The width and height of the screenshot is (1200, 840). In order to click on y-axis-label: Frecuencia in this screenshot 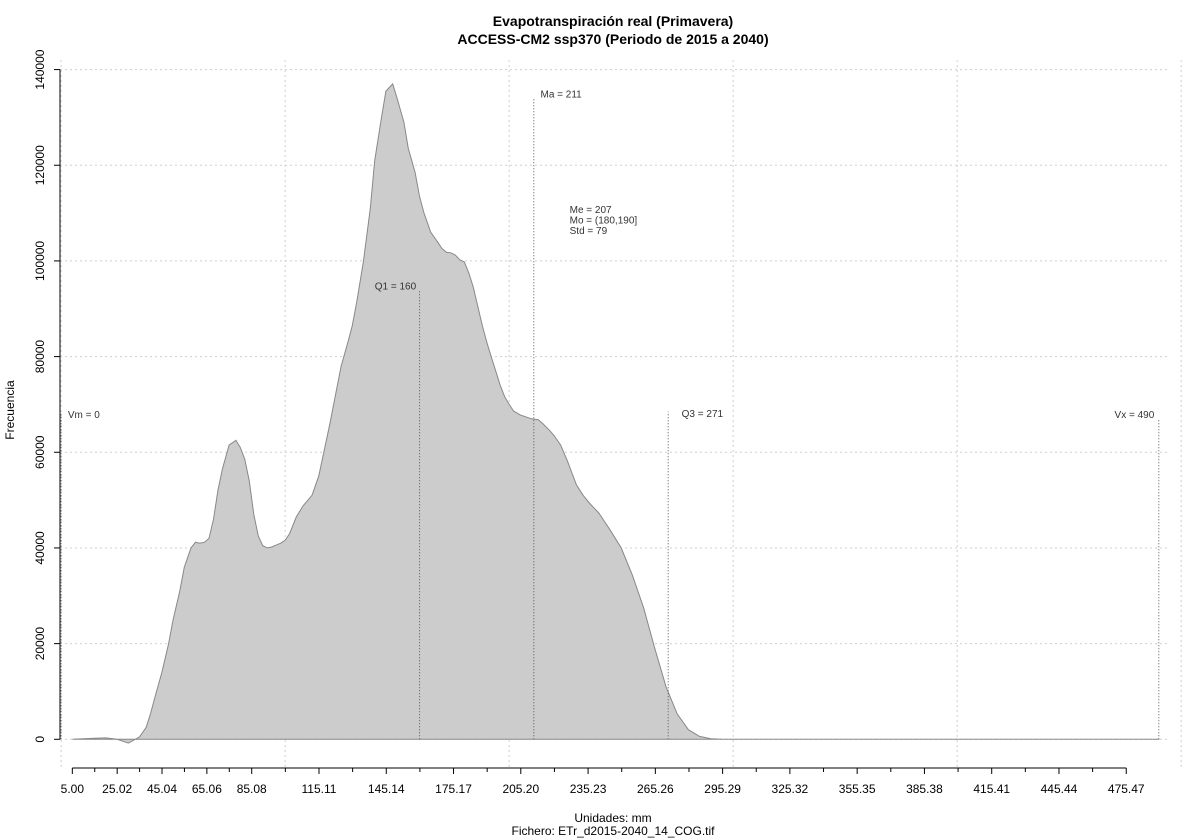, I will do `click(10, 410)`.